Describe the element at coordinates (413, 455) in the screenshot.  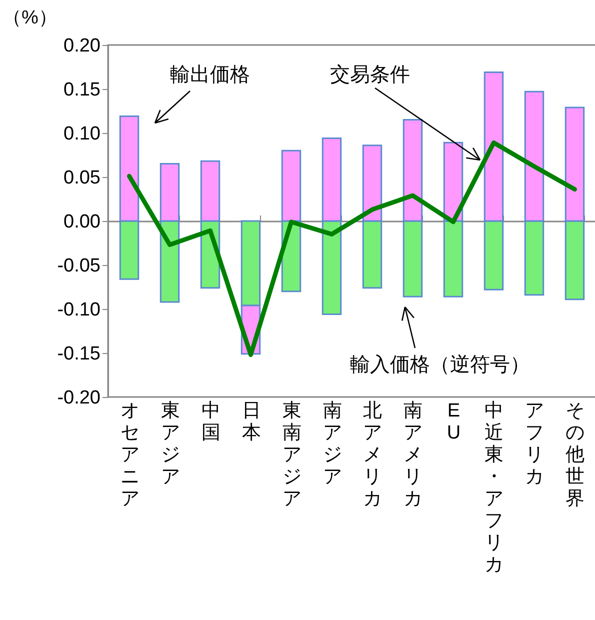
I see `x-tick-label: 南アメリカ` at that location.